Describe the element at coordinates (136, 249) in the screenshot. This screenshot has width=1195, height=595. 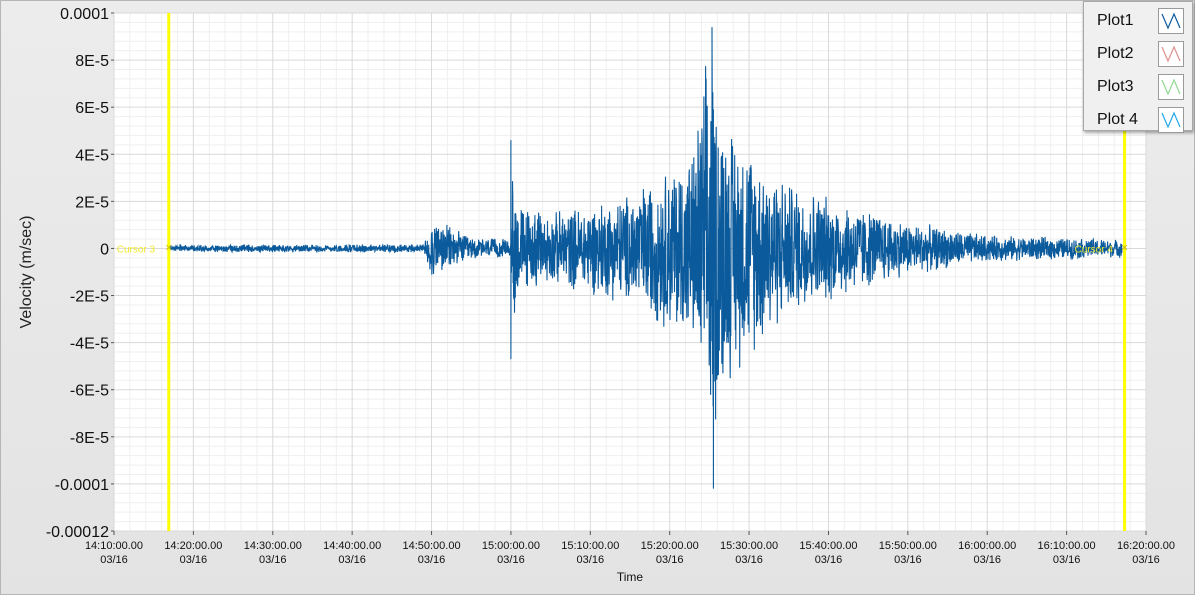
I see `cursor-label: Cursor 3` at that location.